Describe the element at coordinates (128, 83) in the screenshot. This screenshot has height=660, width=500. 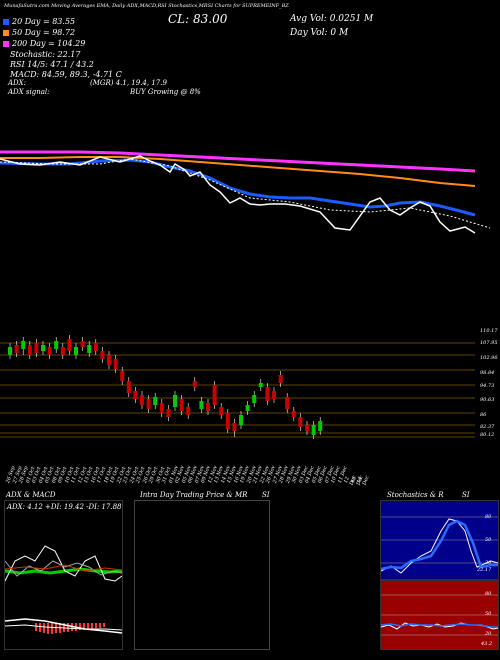
I see `adx-values: (MGR) 4.1, 19.4, 17.9` at that location.